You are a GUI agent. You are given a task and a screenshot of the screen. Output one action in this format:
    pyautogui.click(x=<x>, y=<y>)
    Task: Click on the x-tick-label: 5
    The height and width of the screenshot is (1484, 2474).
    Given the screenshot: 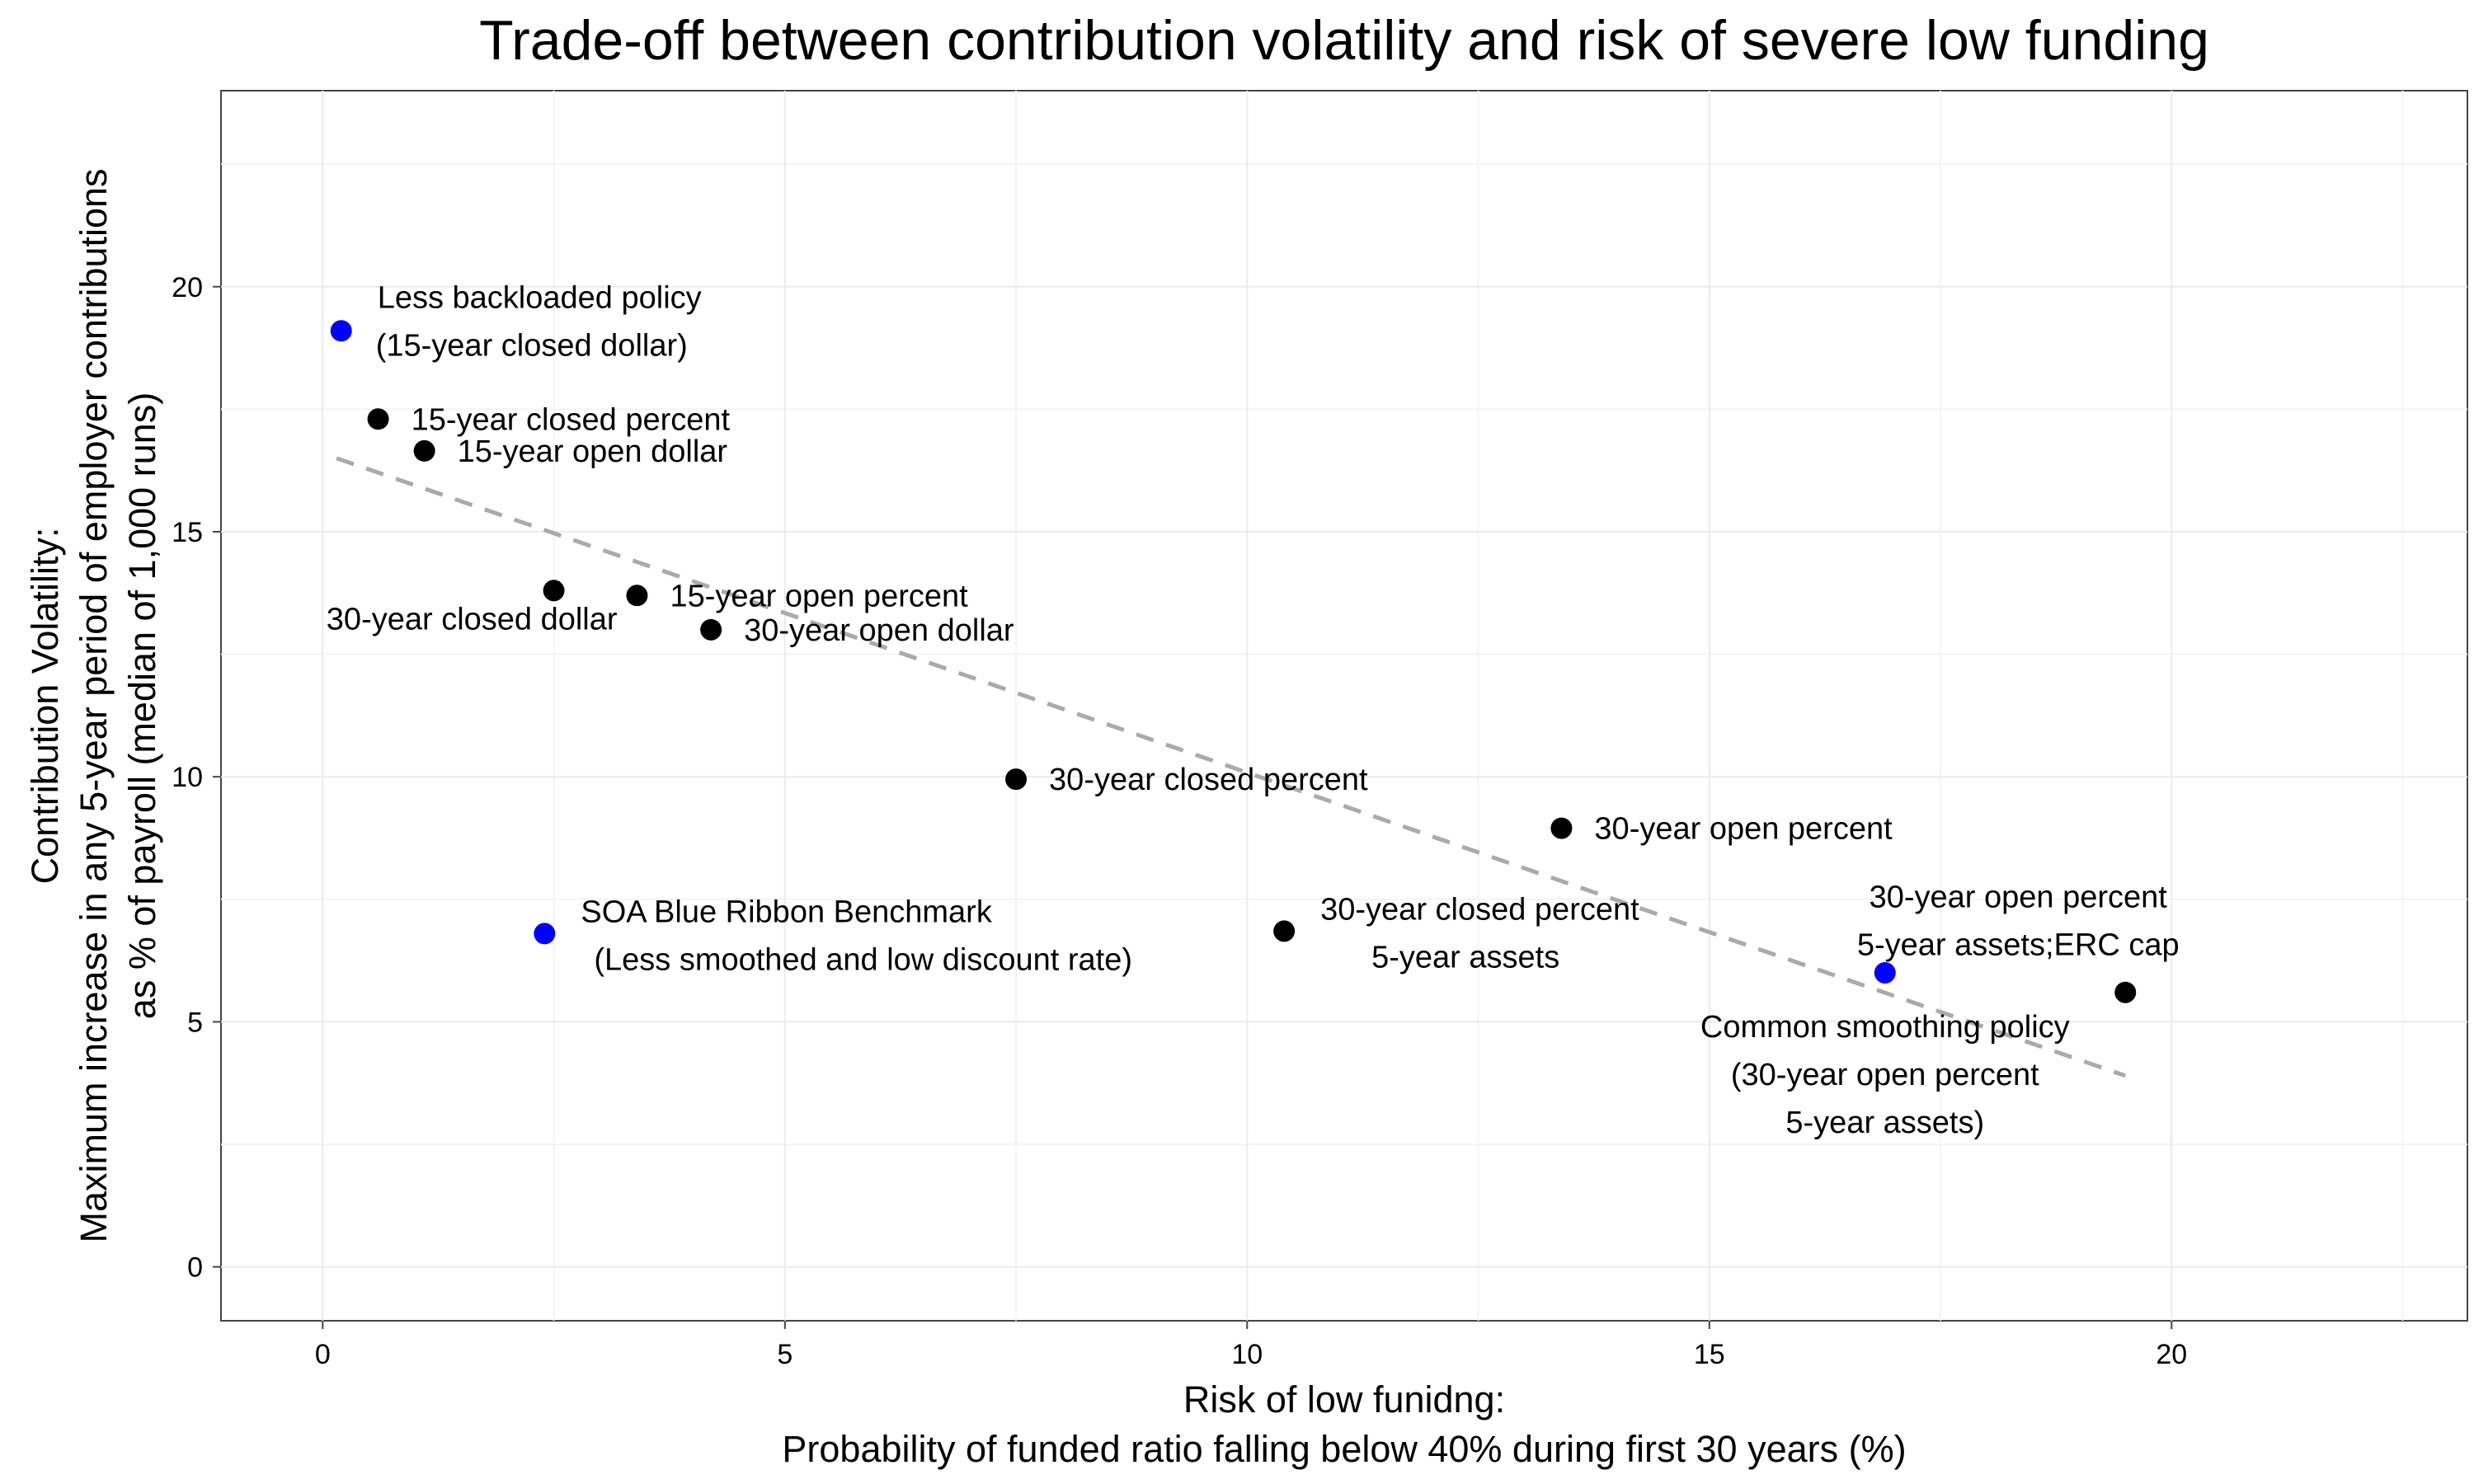 What is the action you would take?
    pyautogui.click(x=785, y=1354)
    